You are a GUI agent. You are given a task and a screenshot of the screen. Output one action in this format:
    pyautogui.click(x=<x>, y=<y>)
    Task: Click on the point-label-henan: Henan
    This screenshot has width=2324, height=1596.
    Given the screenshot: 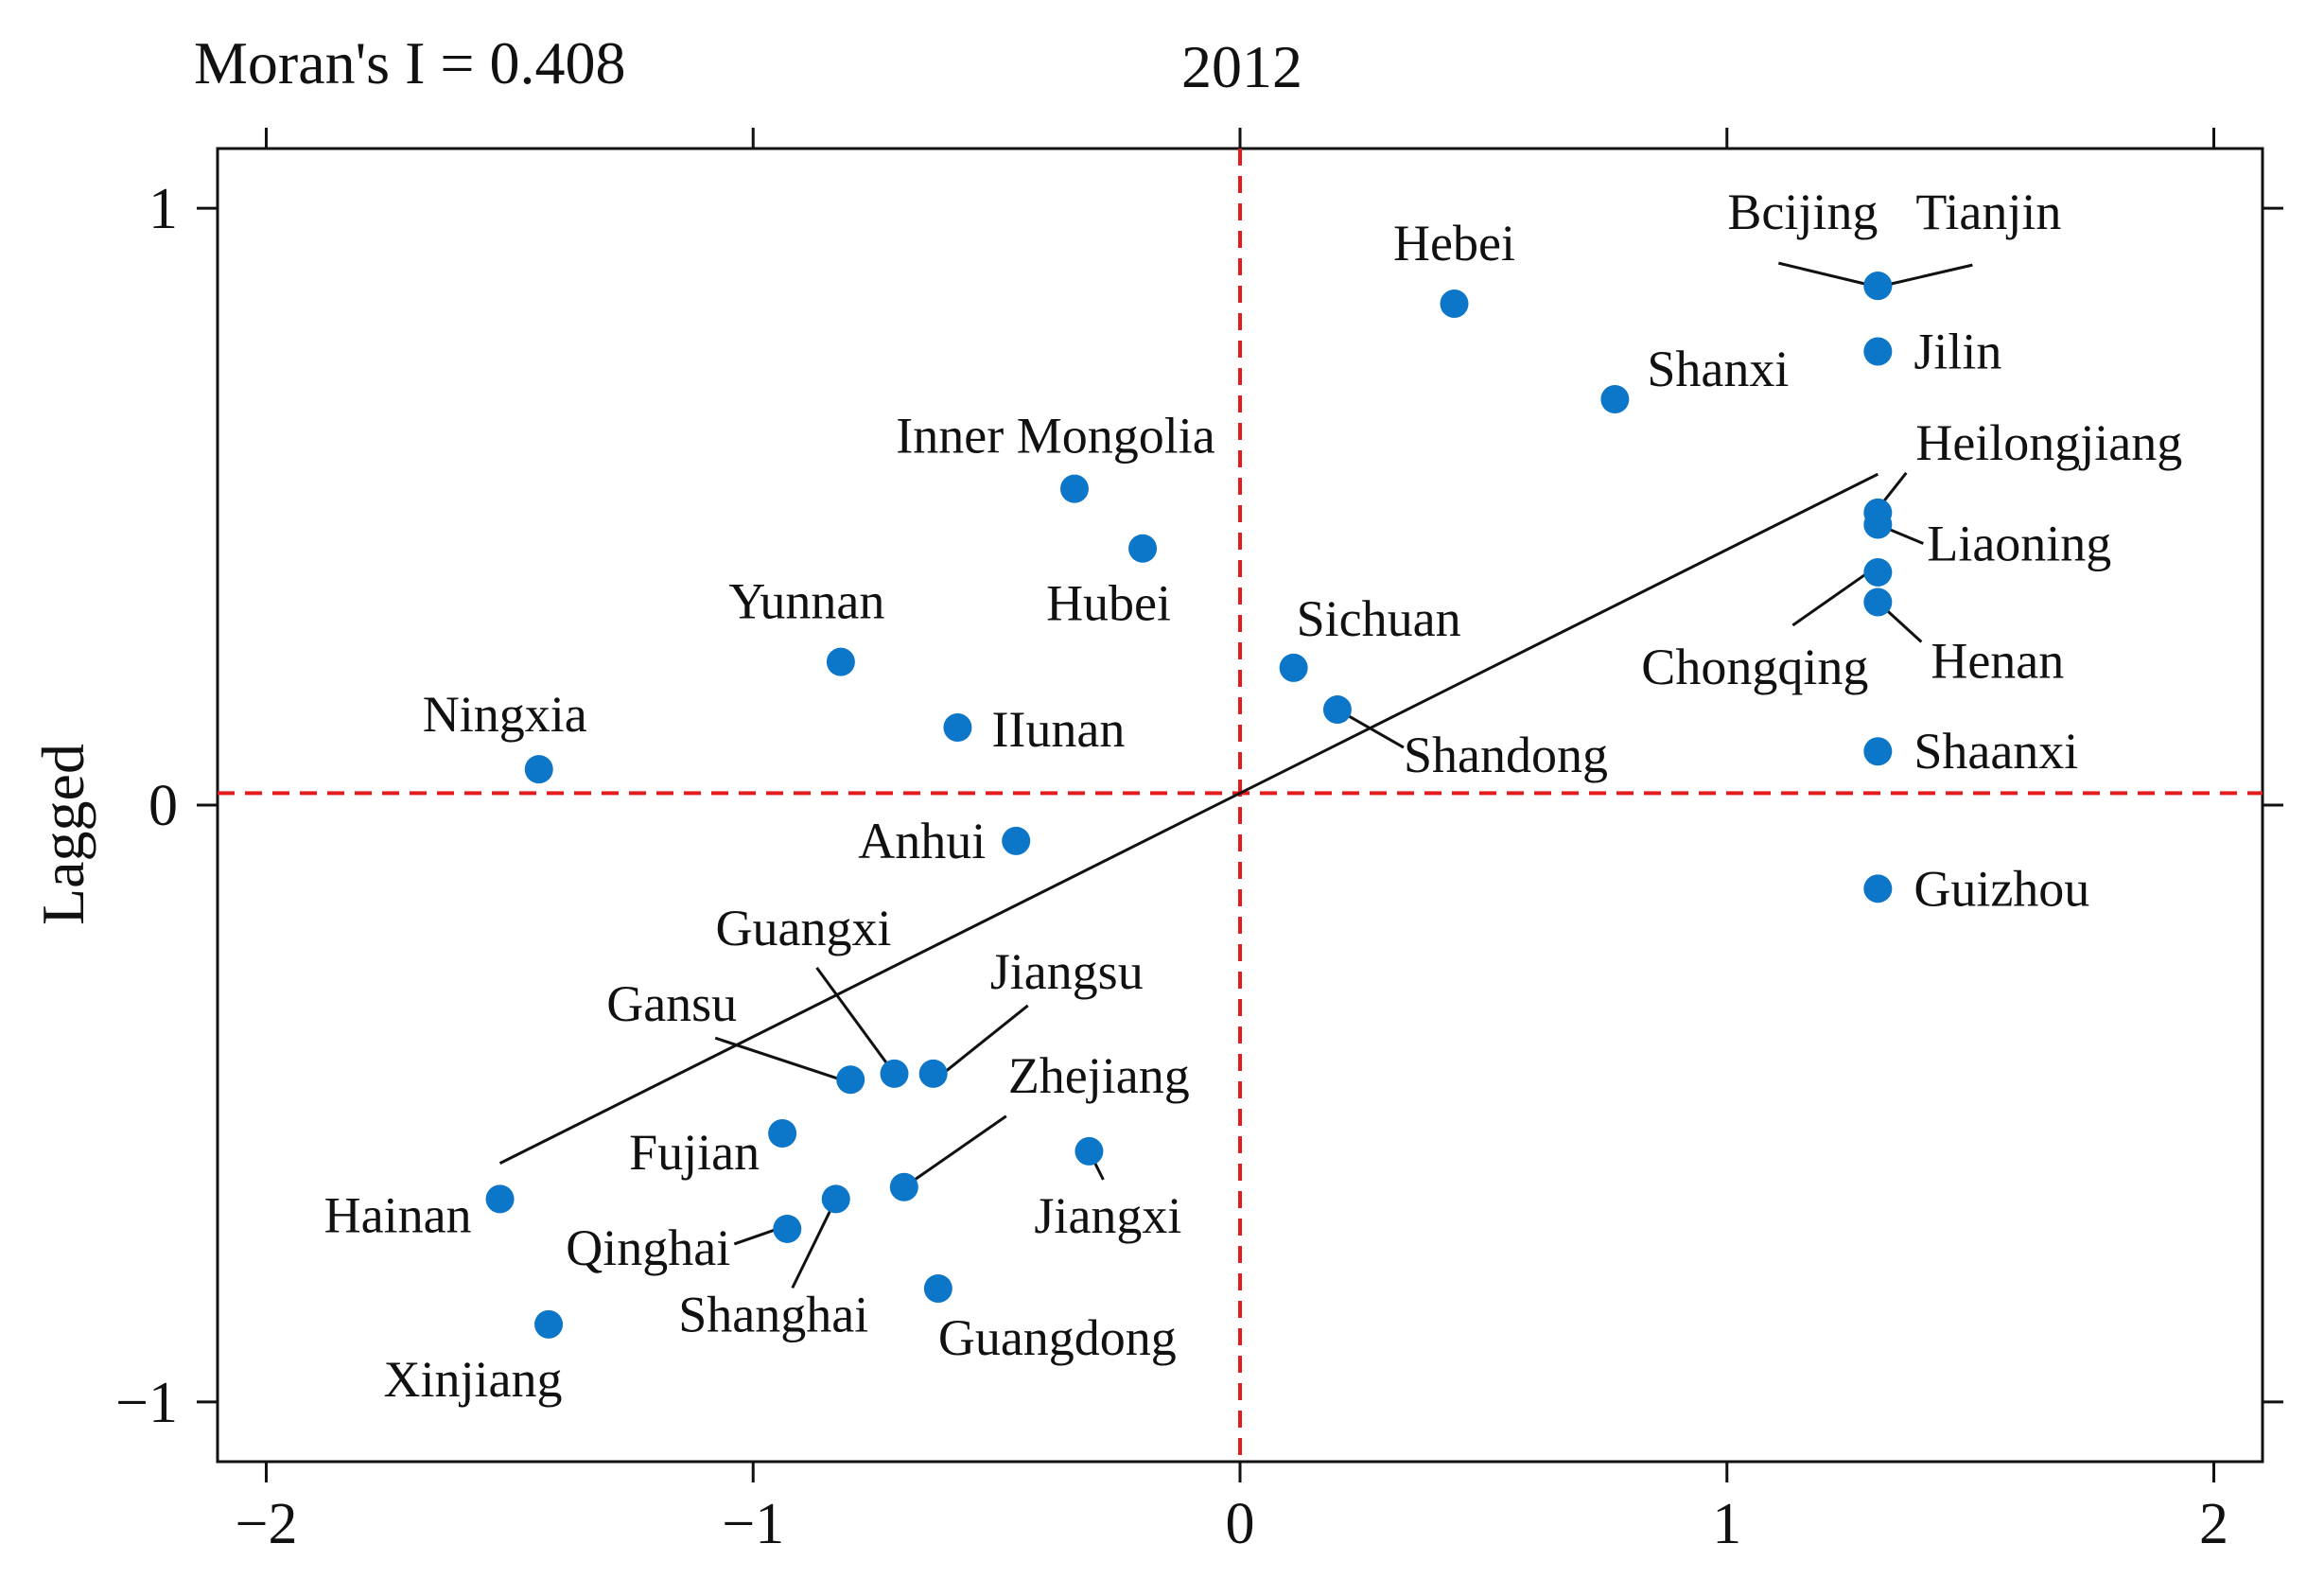 What is the action you would take?
    pyautogui.click(x=1997, y=660)
    